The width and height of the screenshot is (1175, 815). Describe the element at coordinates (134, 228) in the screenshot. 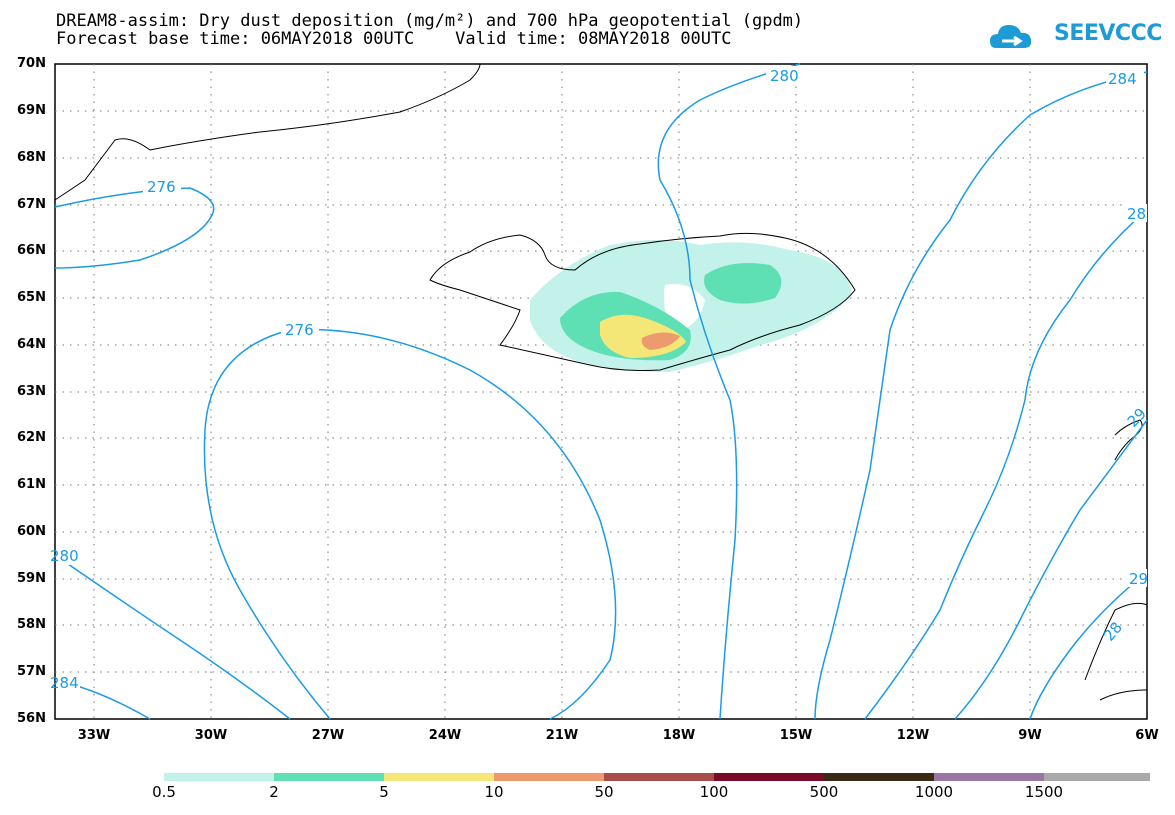

I see `contour-276-west` at that location.